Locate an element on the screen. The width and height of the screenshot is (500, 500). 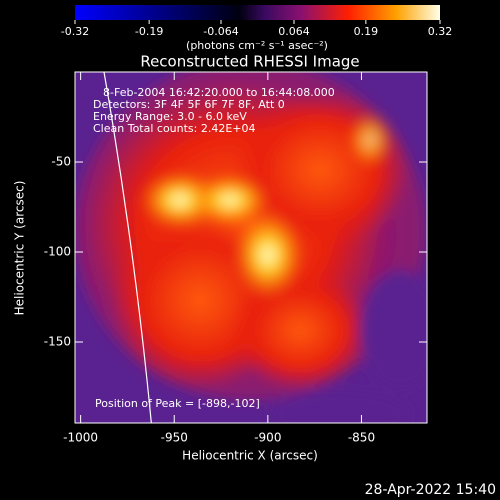
y-tick-label: -150 is located at coordinates (57, 342).